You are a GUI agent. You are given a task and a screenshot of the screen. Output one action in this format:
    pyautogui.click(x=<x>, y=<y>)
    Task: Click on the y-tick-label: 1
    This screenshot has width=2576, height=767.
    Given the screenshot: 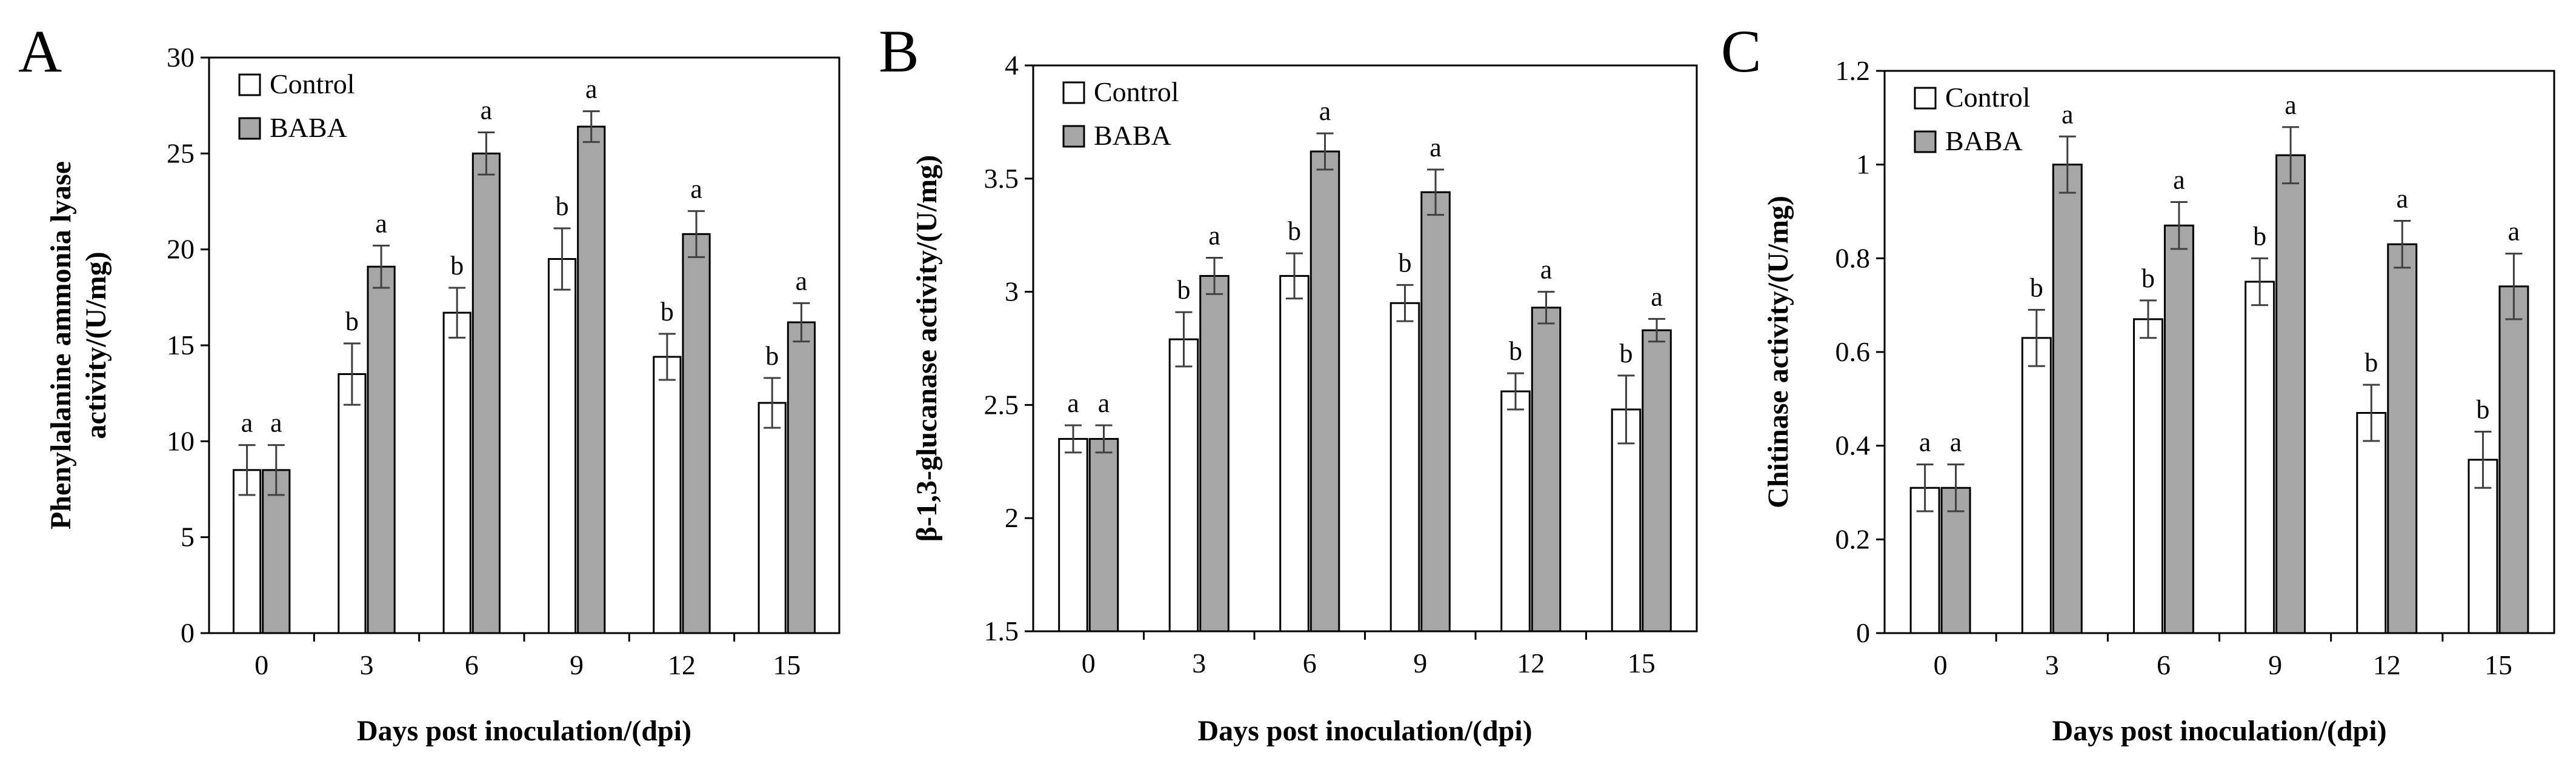 What is the action you would take?
    pyautogui.click(x=1863, y=164)
    